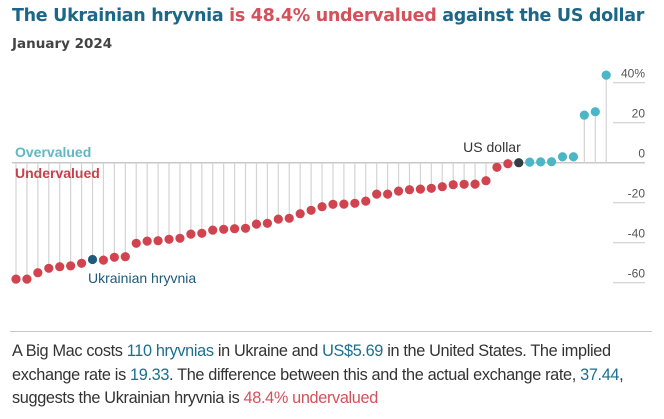 This screenshot has height=419, width=664. I want to click on y-tick-label: -20, so click(637, 194).